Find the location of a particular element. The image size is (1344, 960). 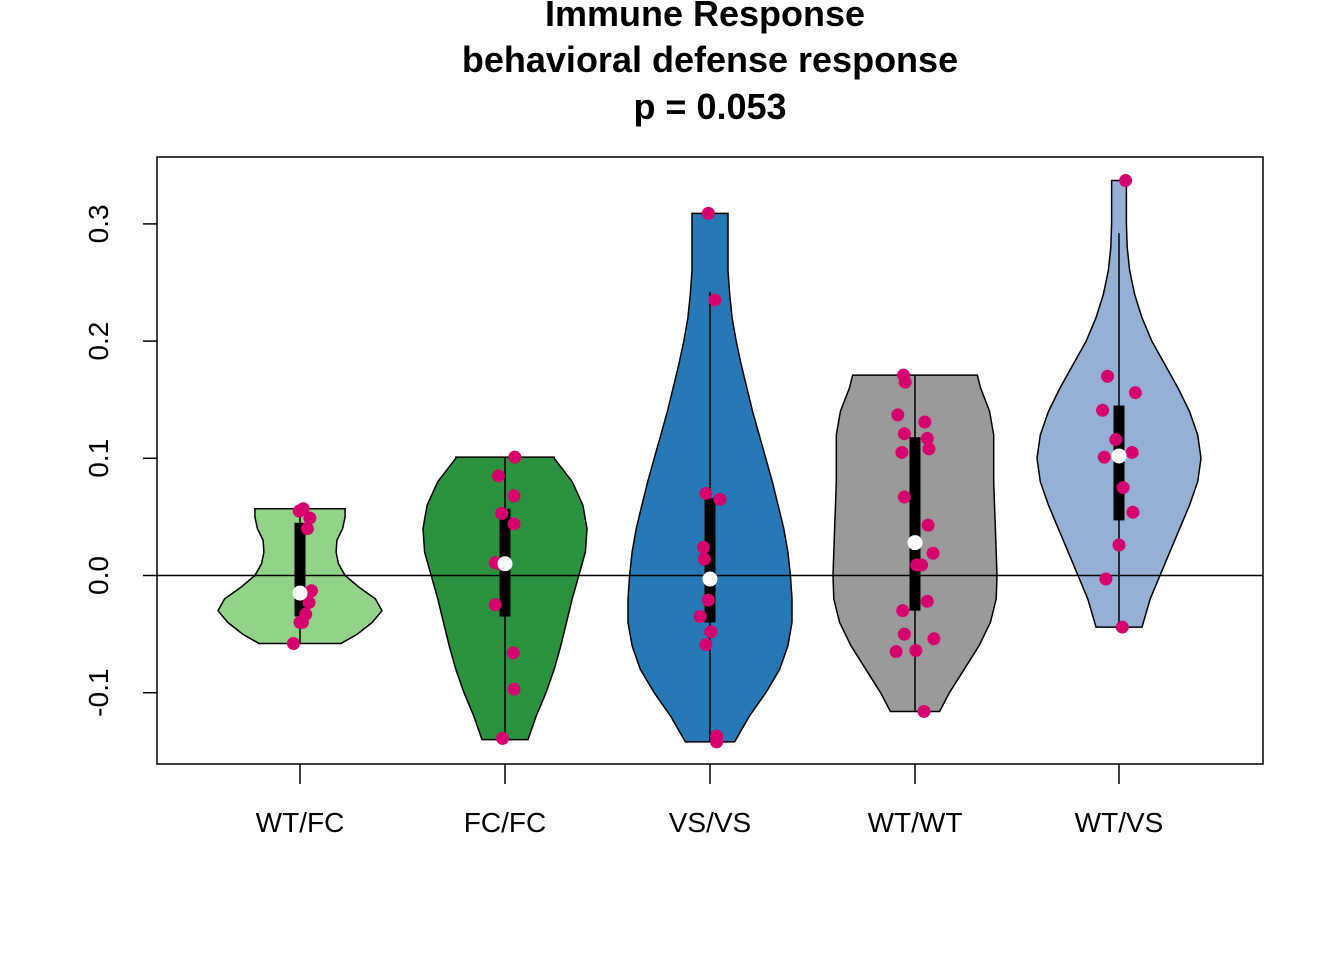

y-tick-label: 0.0 is located at coordinates (98, 575).